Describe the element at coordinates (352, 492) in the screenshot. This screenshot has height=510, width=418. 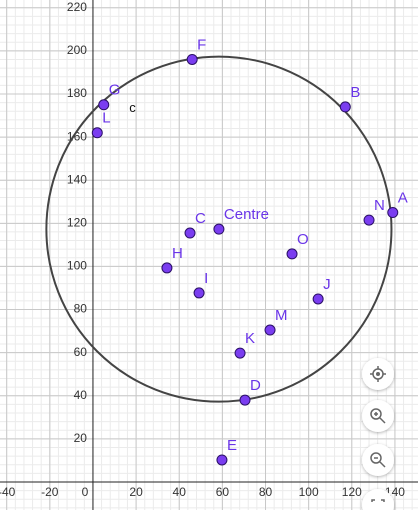
I see `x-tick-label: 120` at that location.